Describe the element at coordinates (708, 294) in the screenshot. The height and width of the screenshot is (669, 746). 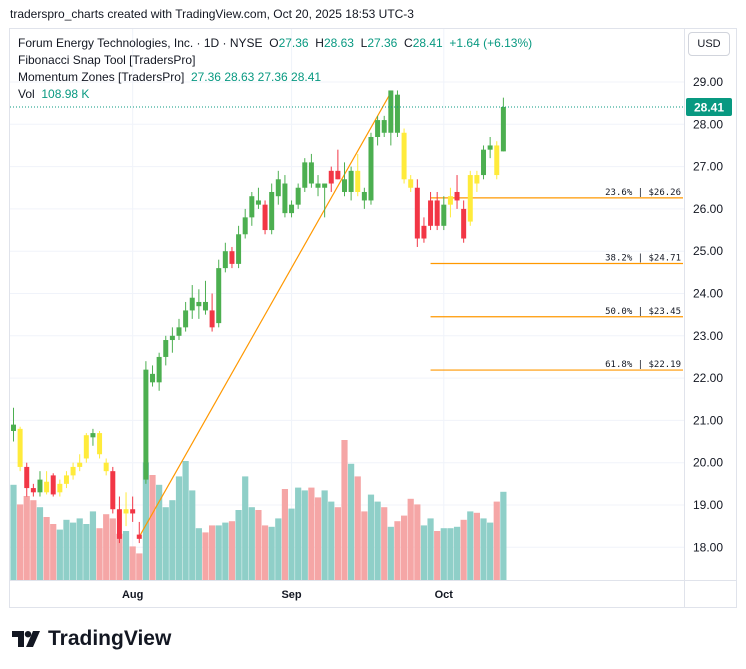
I see `y-tick-label: 24.00` at that location.